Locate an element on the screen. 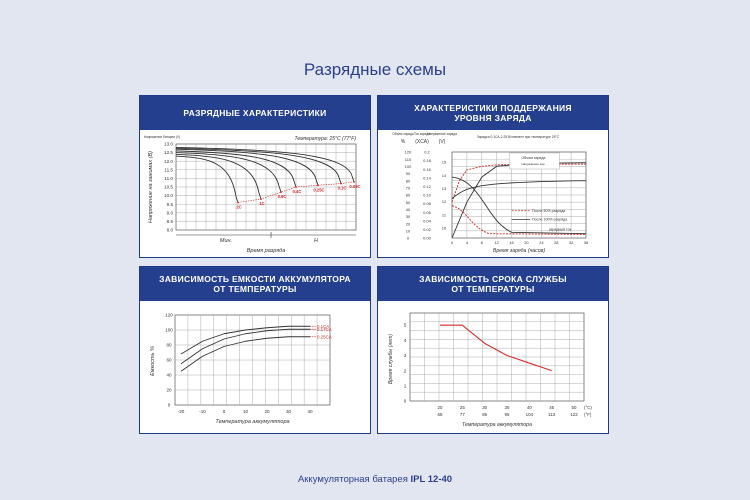 The height and width of the screenshot is (500, 750). life-x-tick-f: 77 is located at coordinates (462, 414).